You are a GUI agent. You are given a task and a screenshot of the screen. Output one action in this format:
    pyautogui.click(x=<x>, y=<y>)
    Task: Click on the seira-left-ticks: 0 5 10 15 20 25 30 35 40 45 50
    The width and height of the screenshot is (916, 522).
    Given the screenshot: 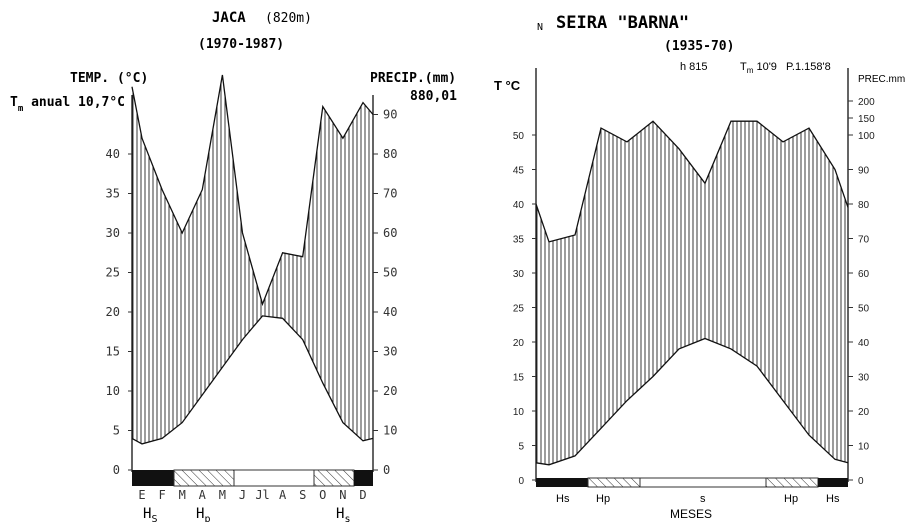 What is the action you would take?
    pyautogui.click(x=524, y=309)
    